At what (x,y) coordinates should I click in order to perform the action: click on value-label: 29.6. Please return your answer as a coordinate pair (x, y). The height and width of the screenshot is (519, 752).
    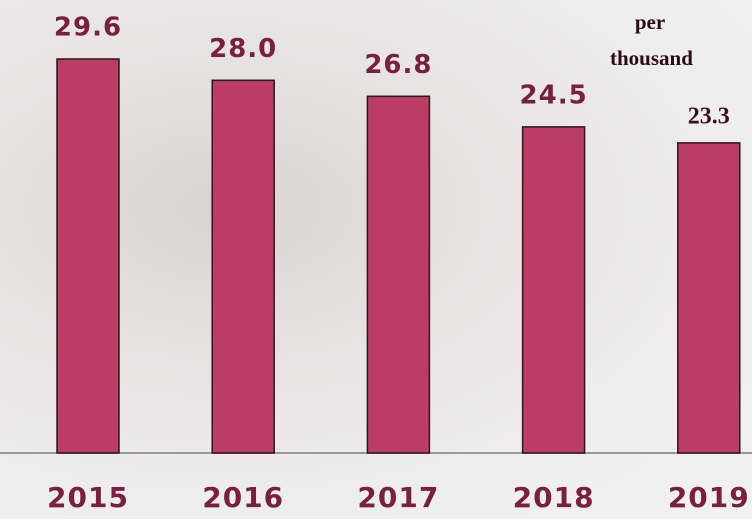
    Looking at the image, I should click on (88, 28).